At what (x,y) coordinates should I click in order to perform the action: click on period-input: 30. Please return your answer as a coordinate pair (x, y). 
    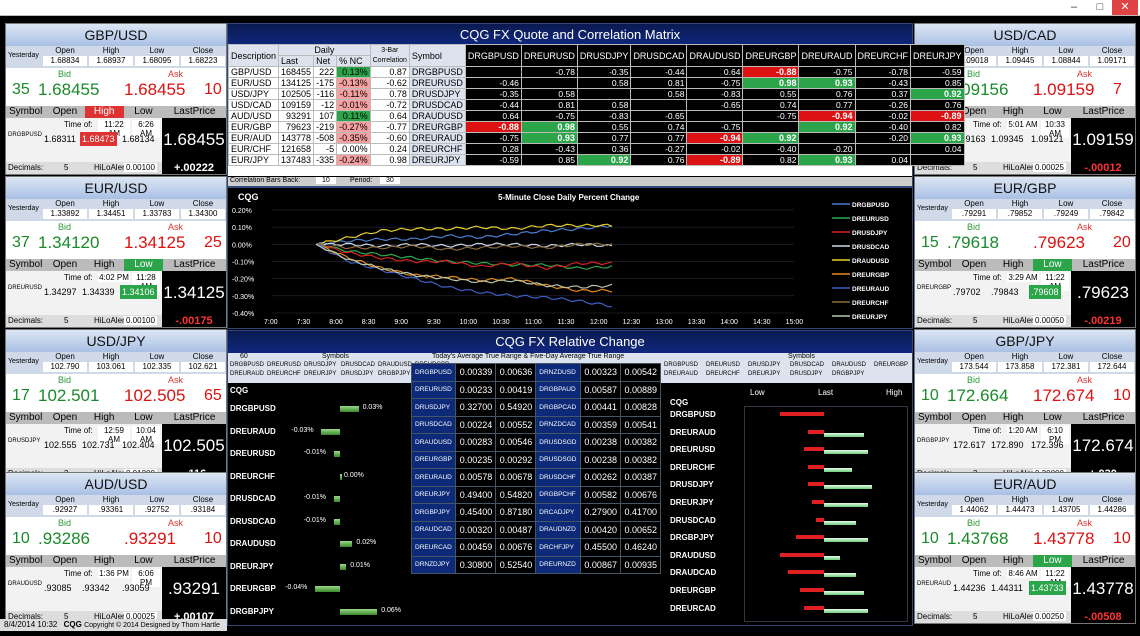
    Looking at the image, I should click on (390, 180).